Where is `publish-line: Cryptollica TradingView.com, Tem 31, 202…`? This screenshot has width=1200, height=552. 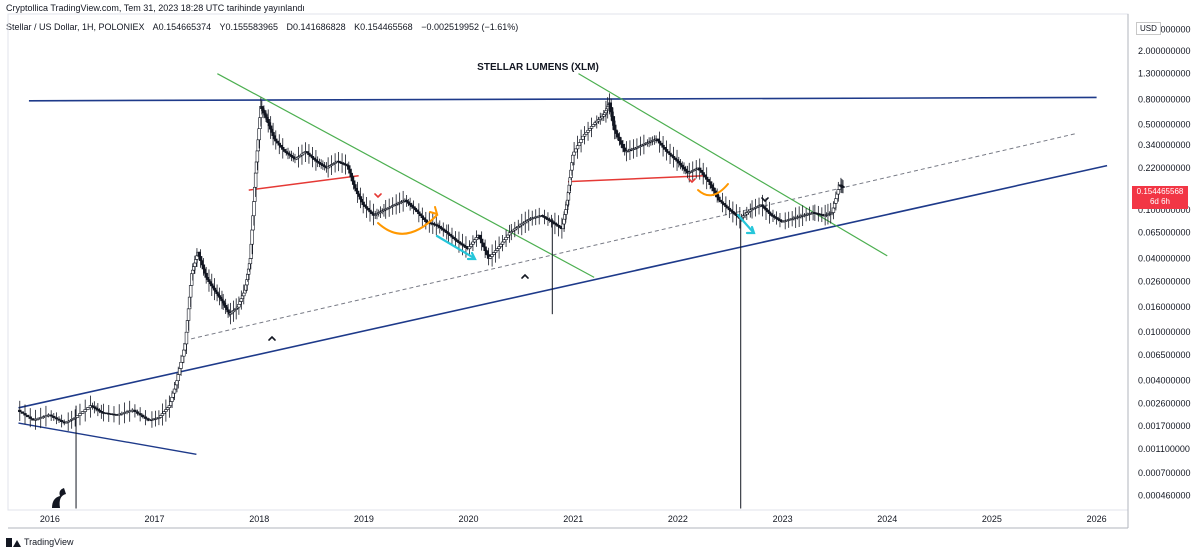
publish-line: Cryptollica TradingView.com, Tem 31, 202… is located at coordinates (155, 8).